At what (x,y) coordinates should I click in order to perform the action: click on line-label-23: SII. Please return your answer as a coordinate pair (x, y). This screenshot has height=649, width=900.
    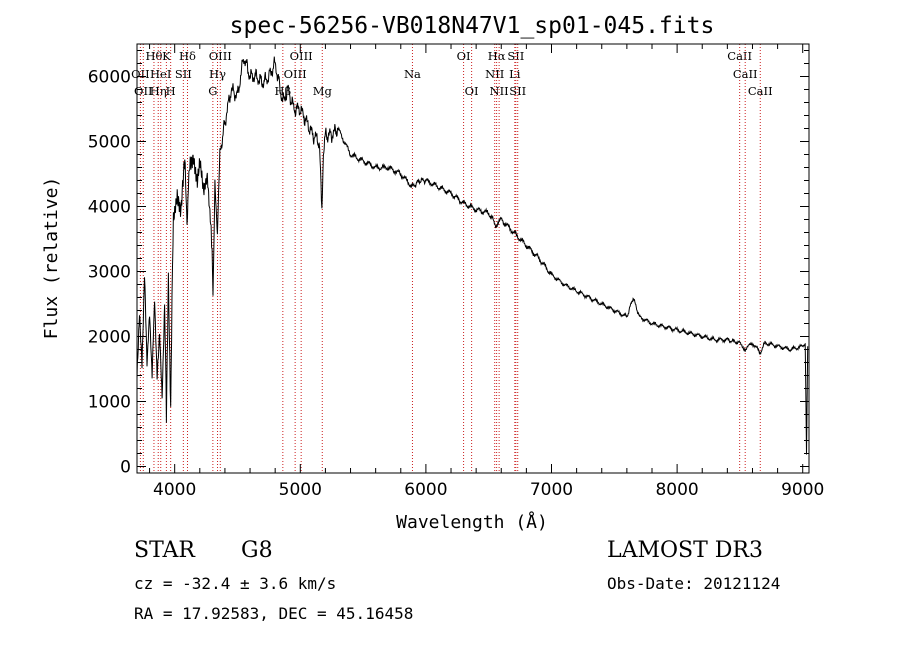
    Looking at the image, I should click on (515, 56).